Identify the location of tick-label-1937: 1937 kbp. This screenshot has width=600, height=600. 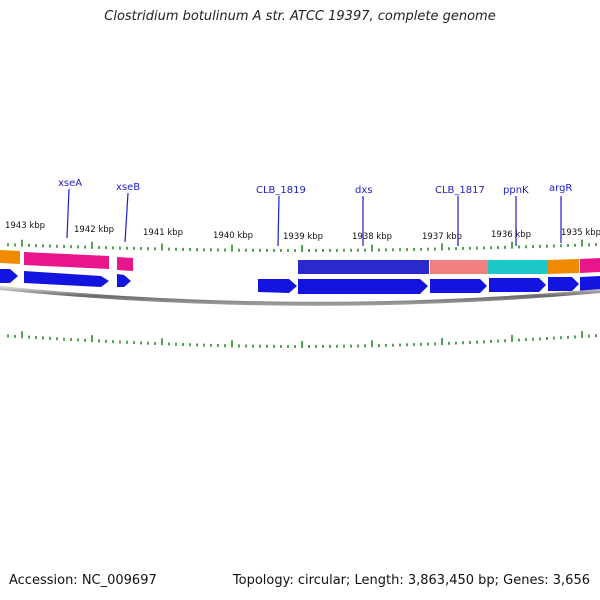
(442, 237).